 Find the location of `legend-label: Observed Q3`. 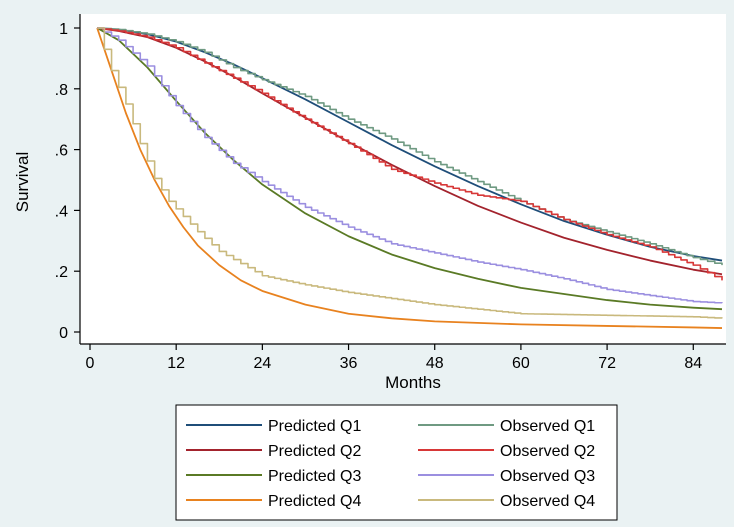

legend-label: Observed Q3 is located at coordinates (547, 476).